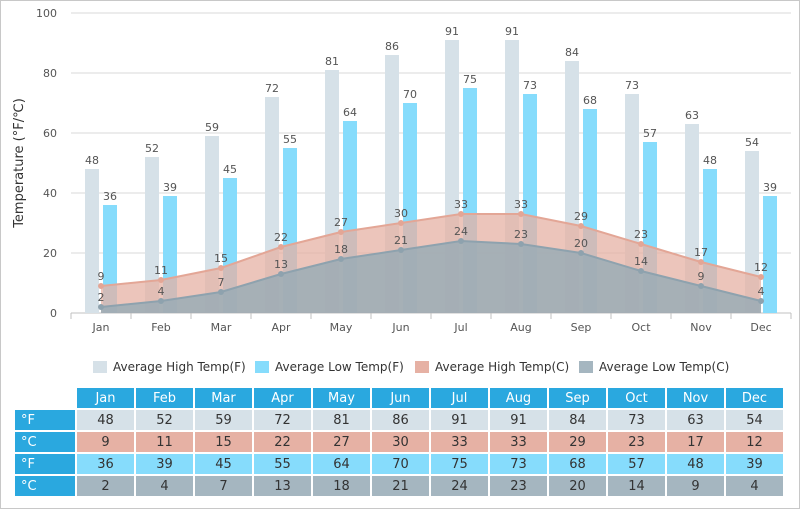 The width and height of the screenshot is (800, 509). I want to click on x-tick-label: Jul, so click(460, 327).